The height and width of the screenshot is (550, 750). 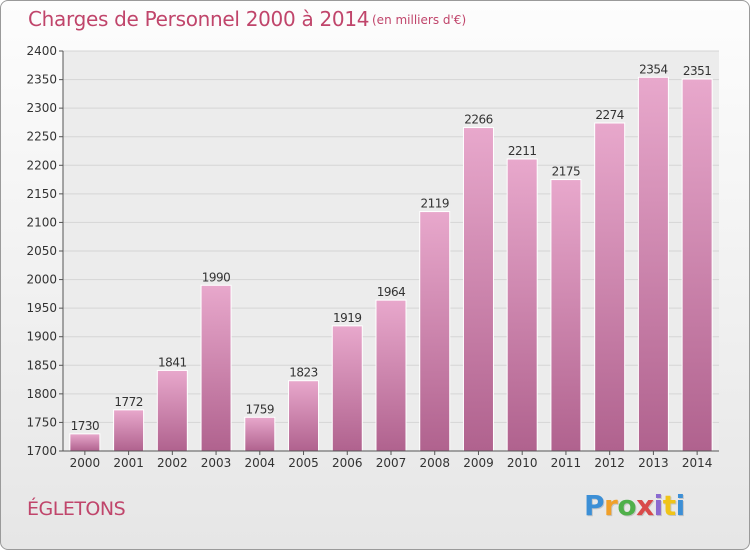 What do you see at coordinates (41, 308) in the screenshot?
I see `y-tick-label: 1950` at bounding box center [41, 308].